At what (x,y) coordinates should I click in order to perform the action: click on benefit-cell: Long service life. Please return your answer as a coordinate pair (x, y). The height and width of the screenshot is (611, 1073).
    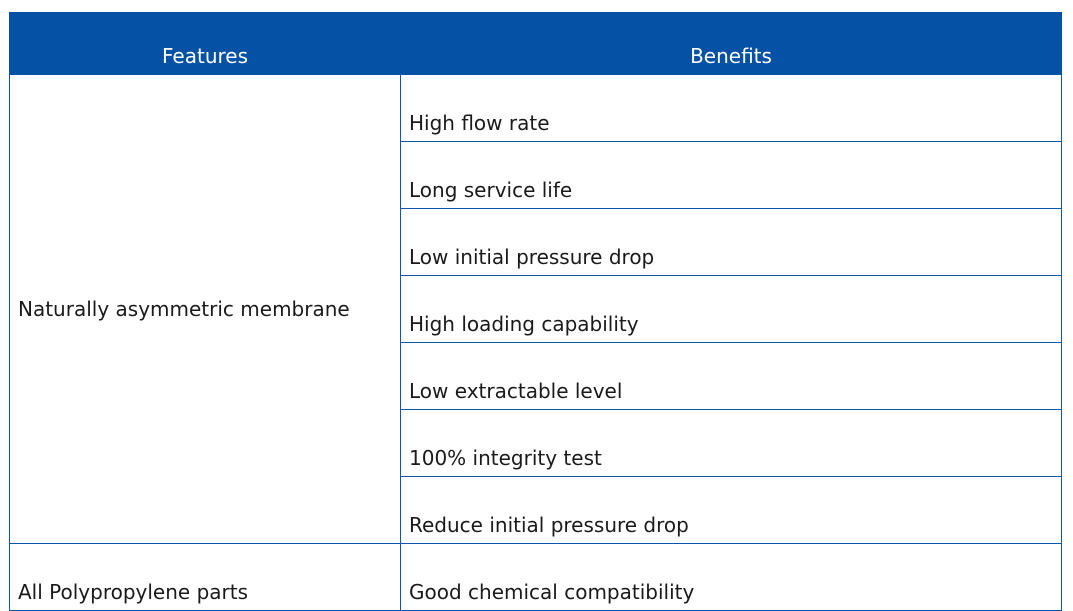
    Looking at the image, I should click on (731, 175).